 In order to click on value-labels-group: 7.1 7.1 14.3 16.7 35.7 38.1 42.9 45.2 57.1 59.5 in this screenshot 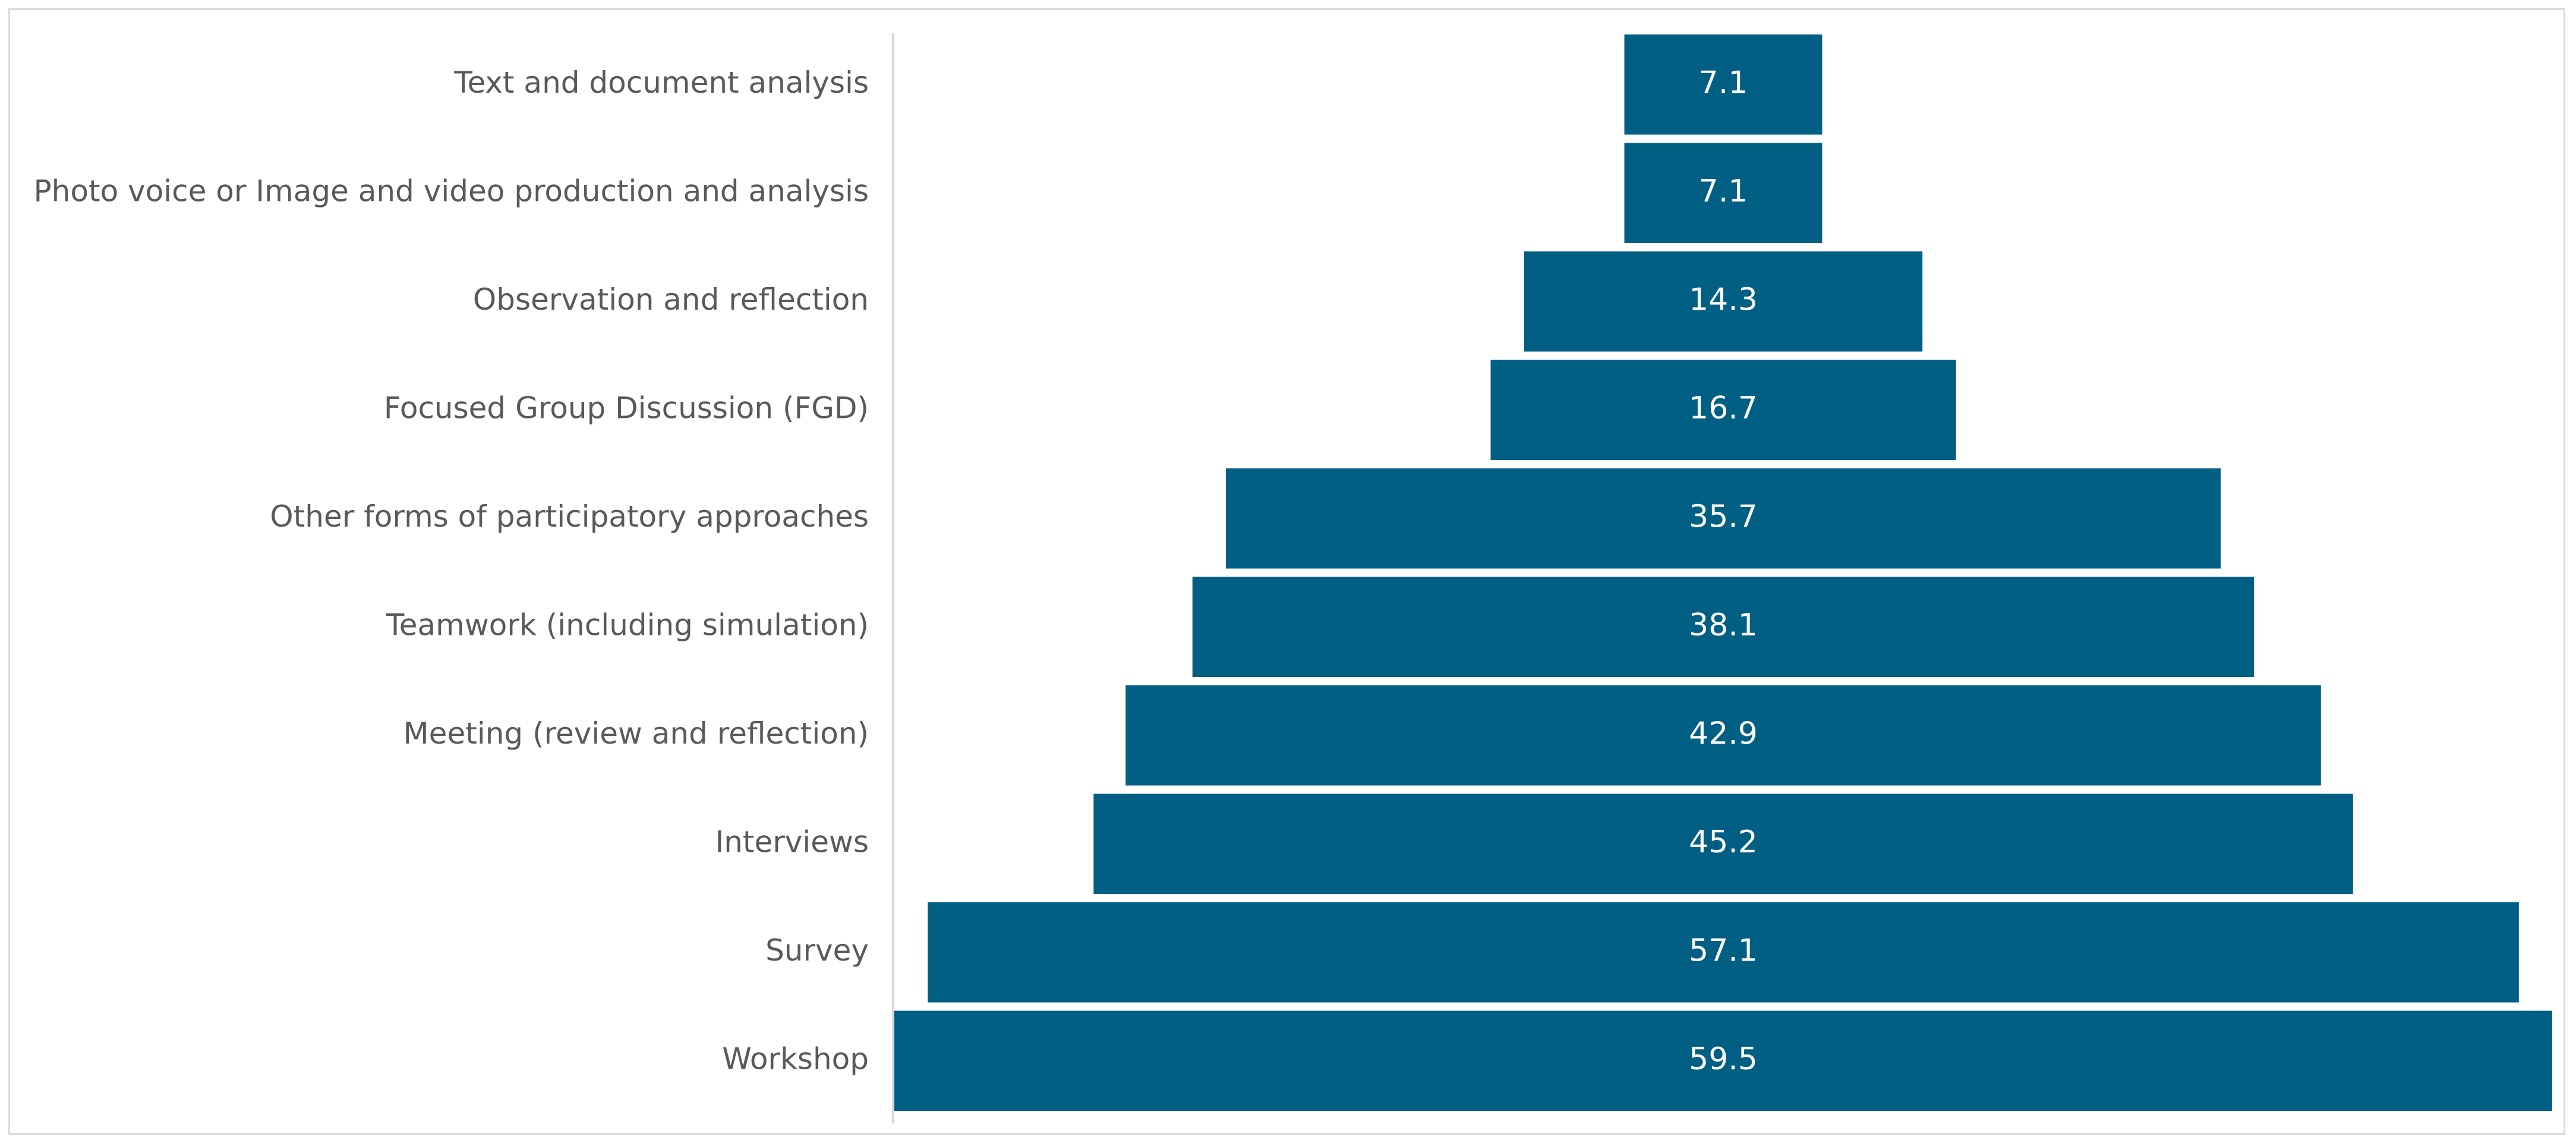, I will do `click(1724, 571)`.